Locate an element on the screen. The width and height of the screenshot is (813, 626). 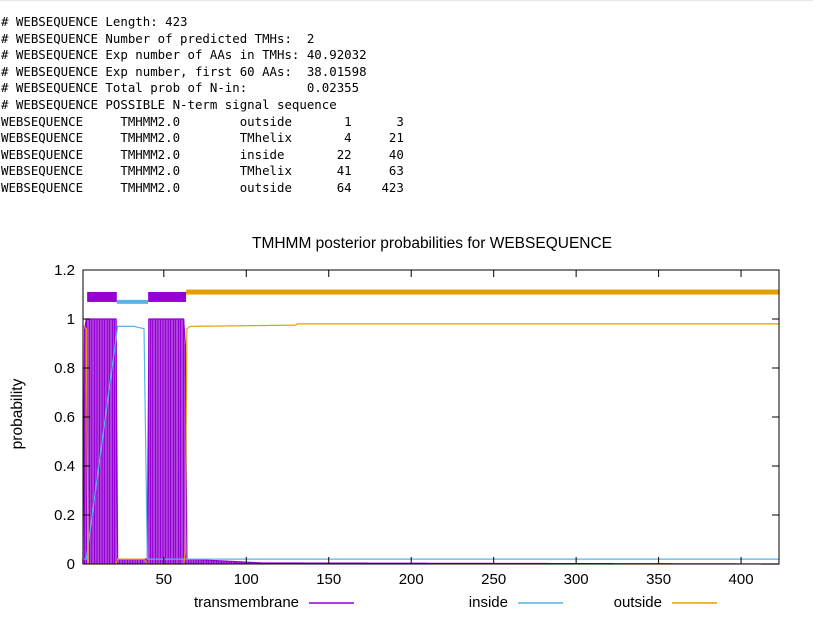
x-tick-label: 300 is located at coordinates (576, 579).